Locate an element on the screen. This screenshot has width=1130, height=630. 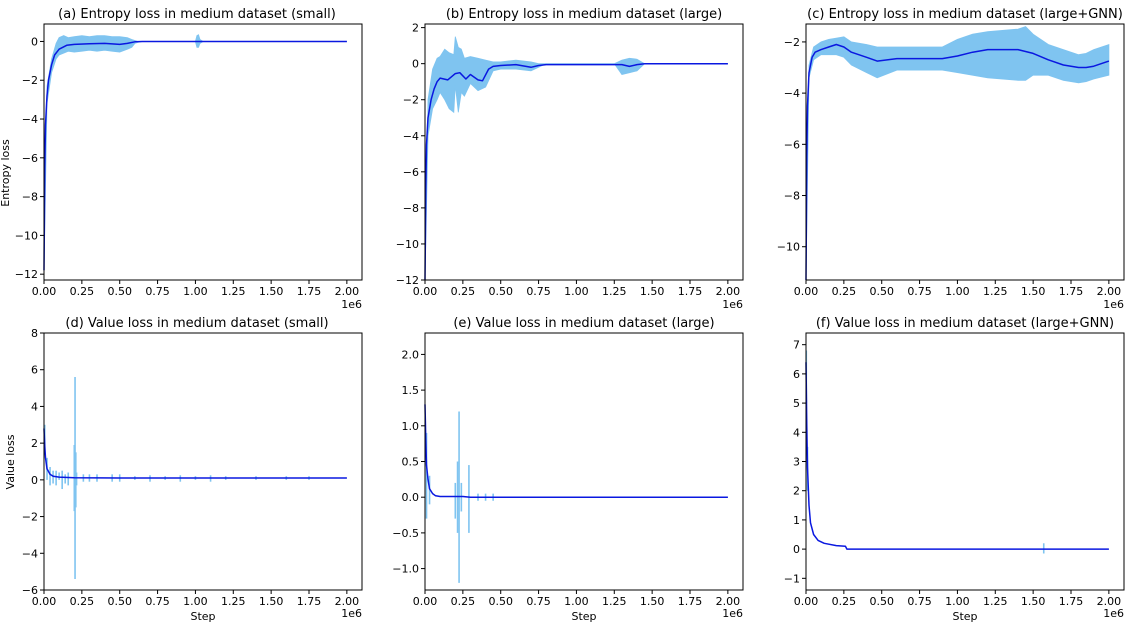
y-tick-label: 6 is located at coordinates (34, 370).